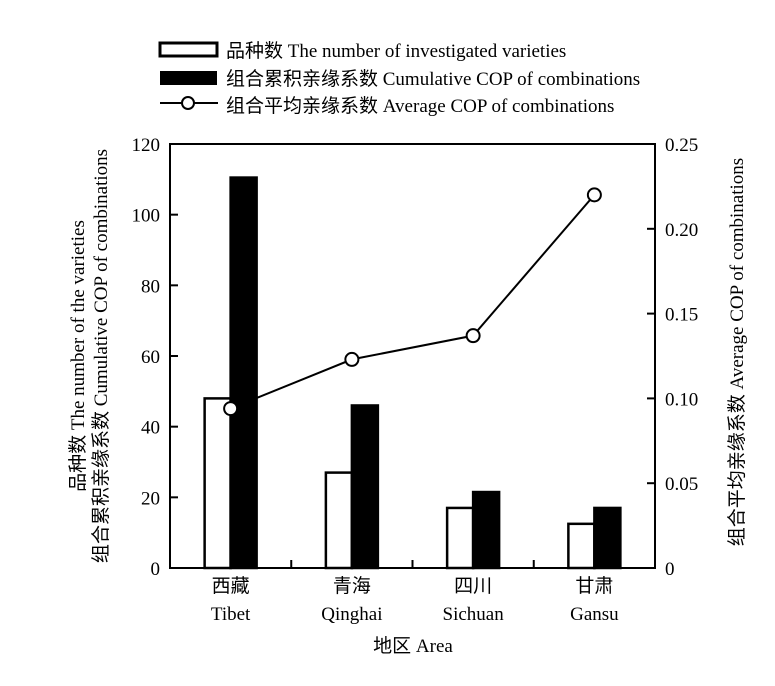  What do you see at coordinates (681, 315) in the screenshot?
I see `right-tick-label: 0.15` at bounding box center [681, 315].